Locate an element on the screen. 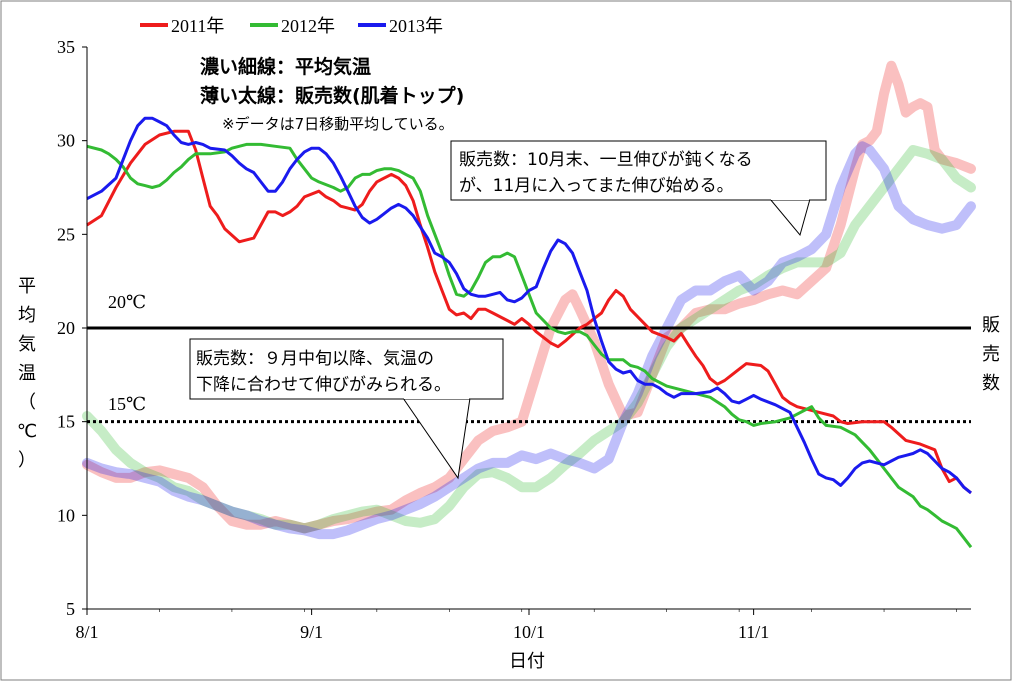  callout-october-line1: 販売数：10月末、一旦伸びが鈍くなる is located at coordinates (606, 160).